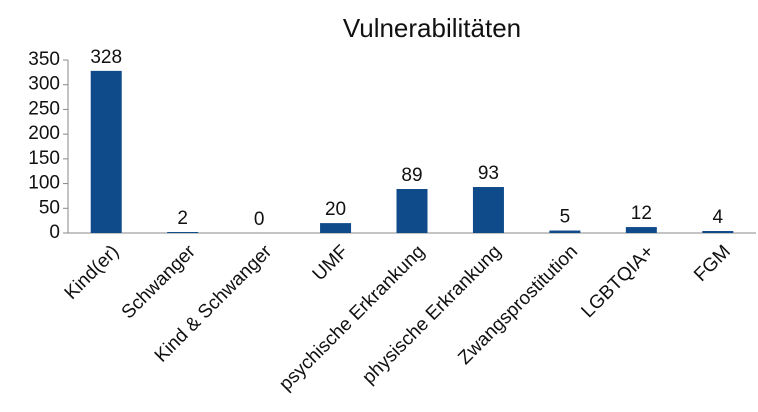 This screenshot has width=758, height=412. Describe the element at coordinates (411, 175) in the screenshot. I see `data-label: 89` at that location.